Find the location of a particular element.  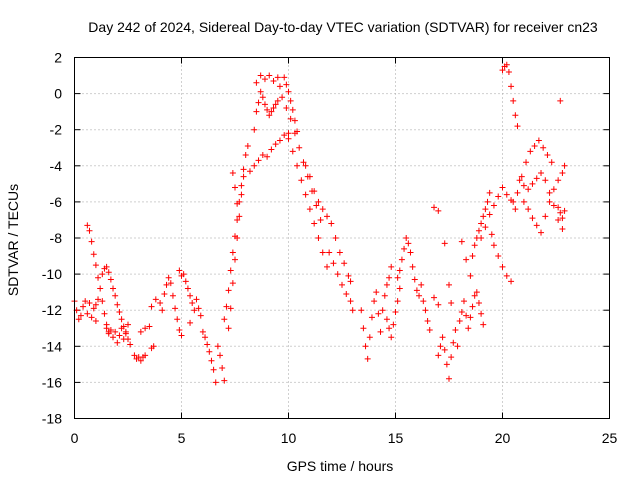

x-tick-label: 20 is located at coordinates (503, 438).